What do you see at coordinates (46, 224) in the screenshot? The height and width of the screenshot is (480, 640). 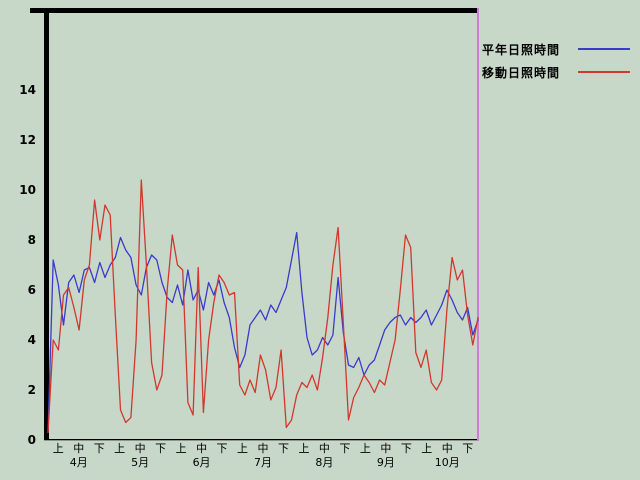 I see `y-axis-line` at bounding box center [46, 224].